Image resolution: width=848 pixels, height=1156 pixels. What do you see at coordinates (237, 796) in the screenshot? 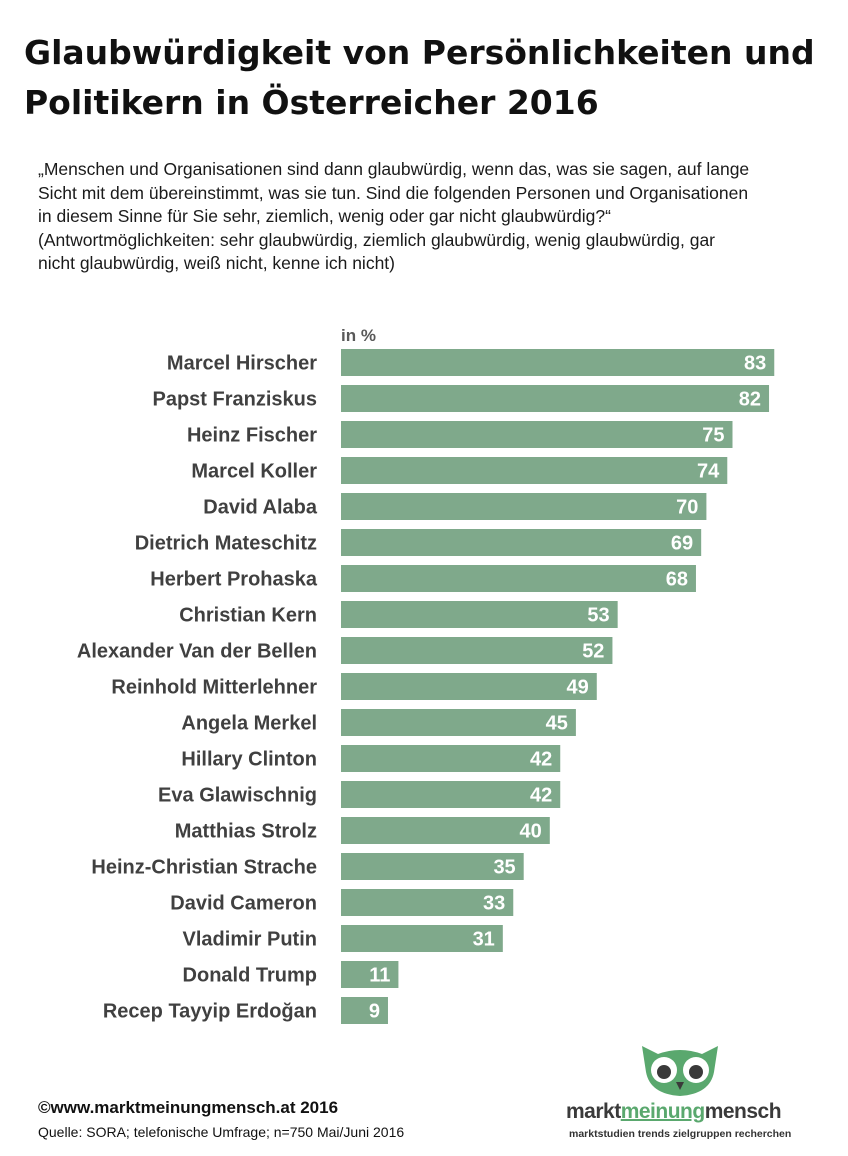
I see `category-label: Eva Glawischnig` at bounding box center [237, 796].